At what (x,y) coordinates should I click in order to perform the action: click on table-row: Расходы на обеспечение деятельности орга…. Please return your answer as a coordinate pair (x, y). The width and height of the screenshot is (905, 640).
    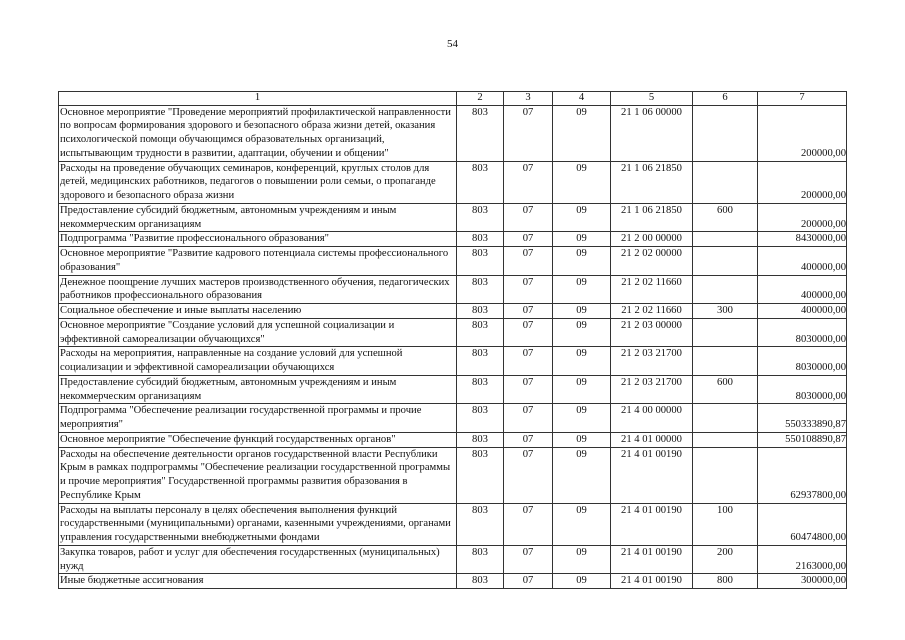
    Looking at the image, I should click on (452, 475).